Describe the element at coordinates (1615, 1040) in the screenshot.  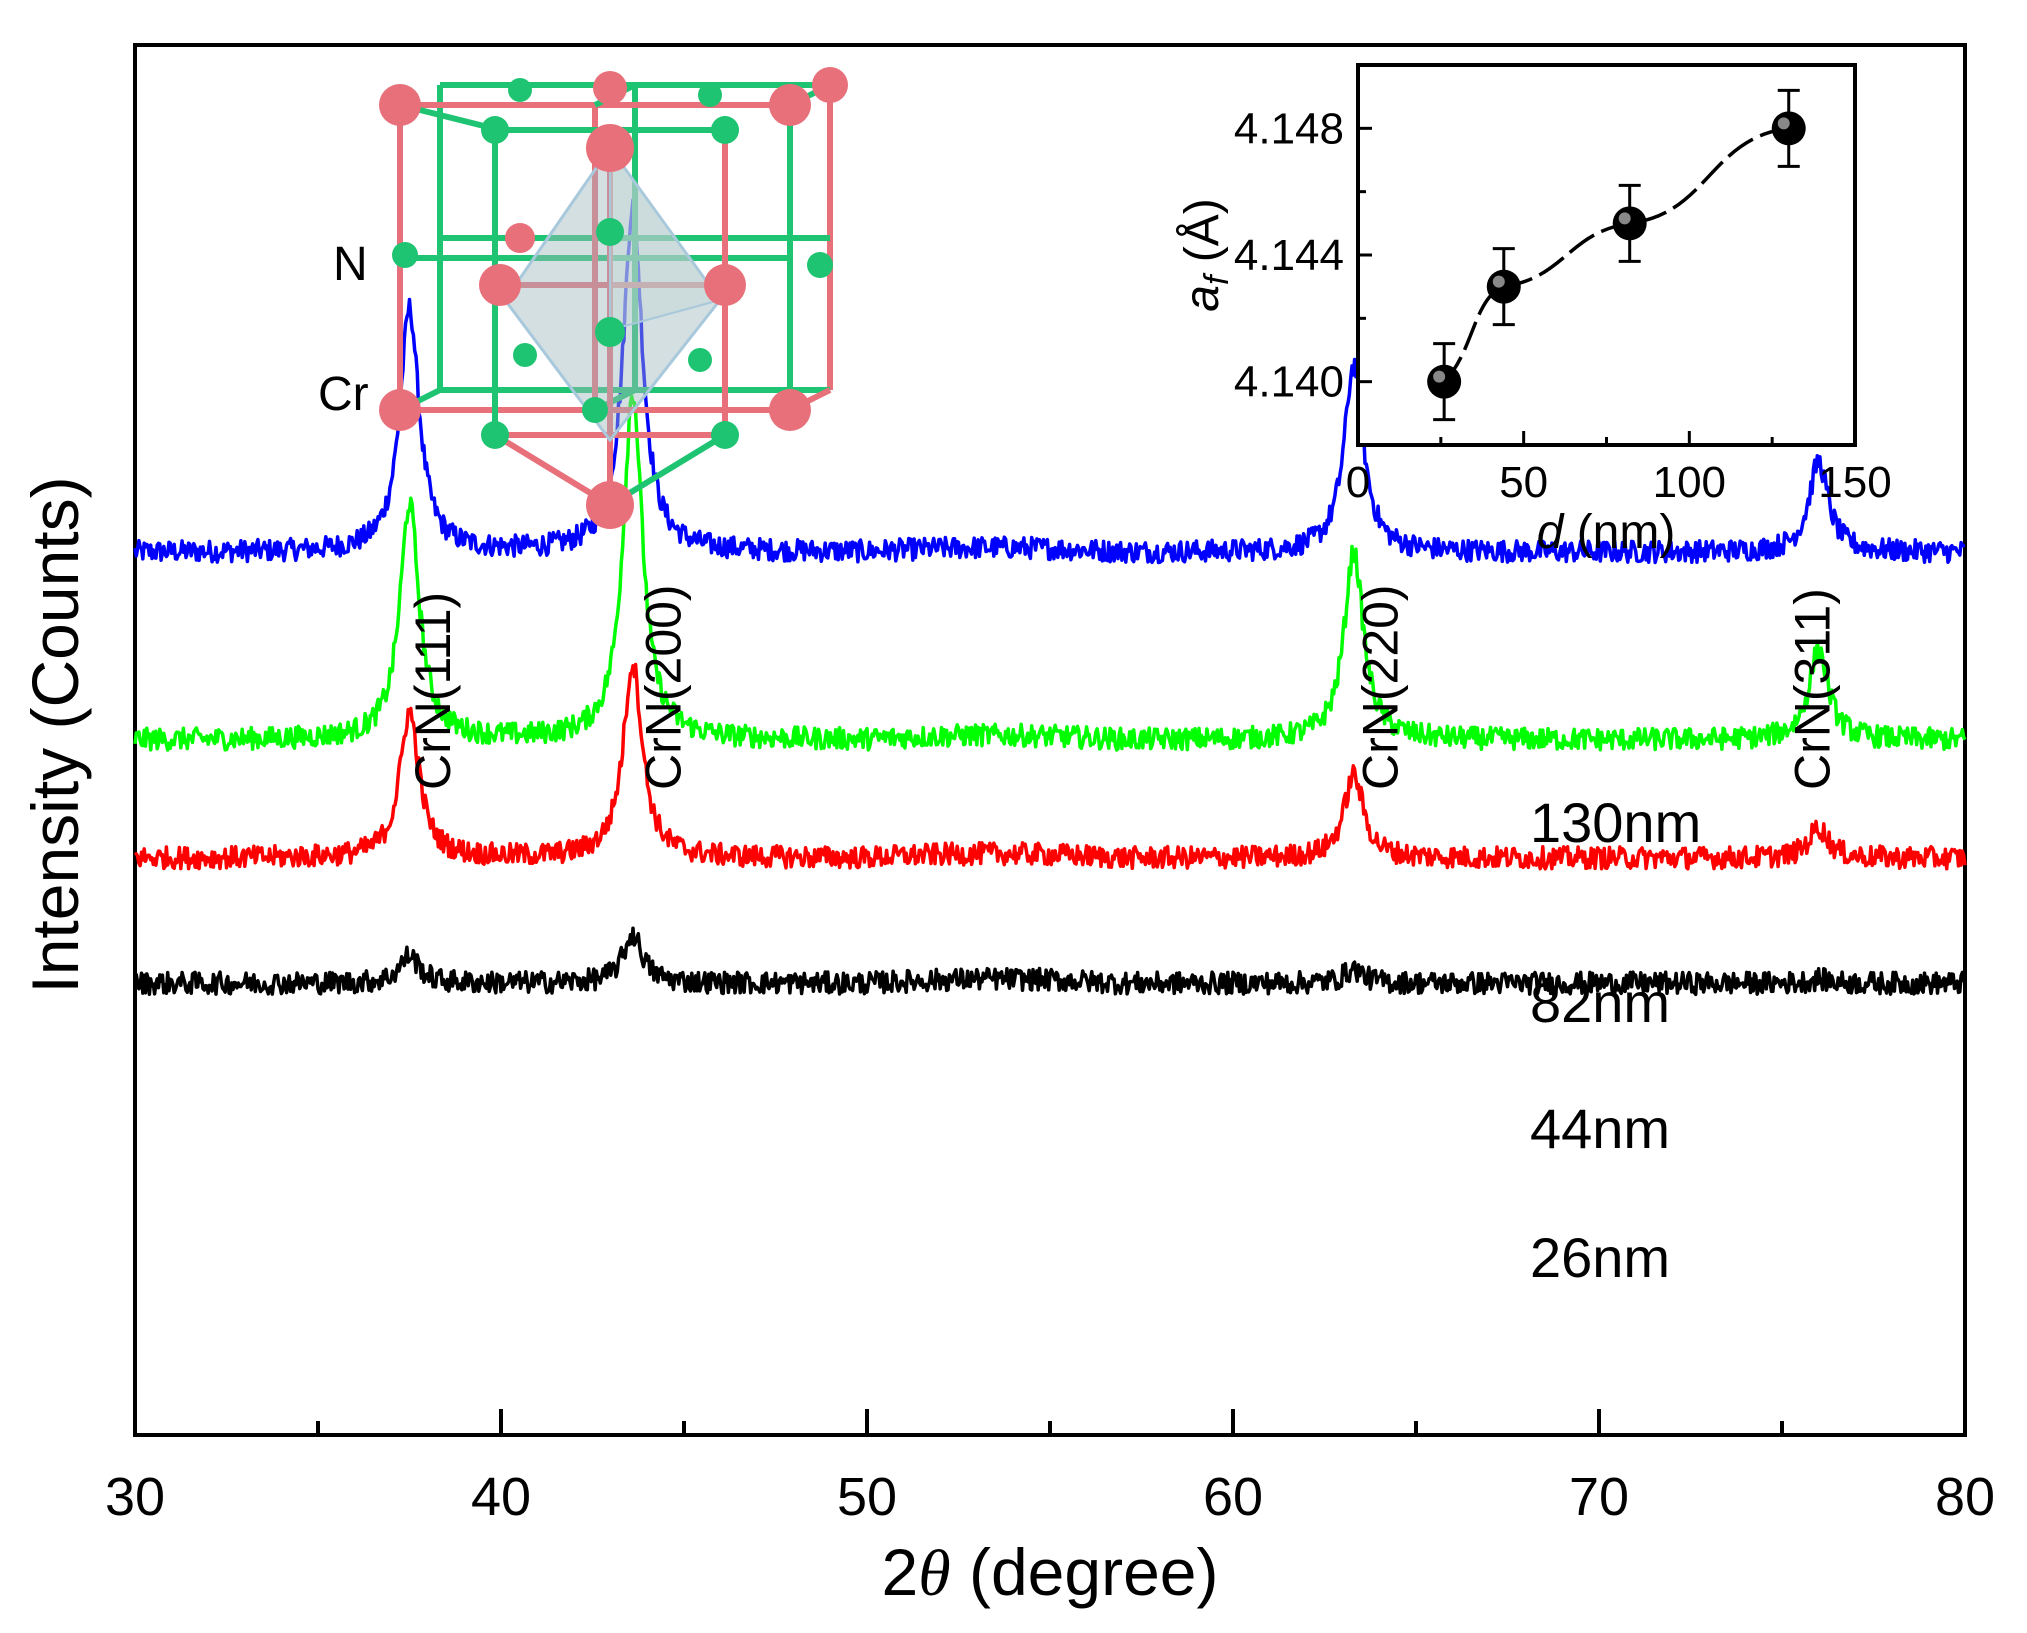
I see `sample-labels: 130nm 82nm 44nm 26nm` at that location.